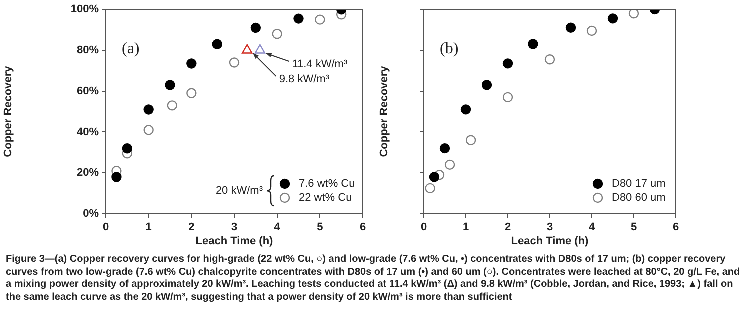 Image resolution: width=753 pixels, height=335 pixels. I want to click on legend-label: 7.6 wt% Cu, so click(327, 184).